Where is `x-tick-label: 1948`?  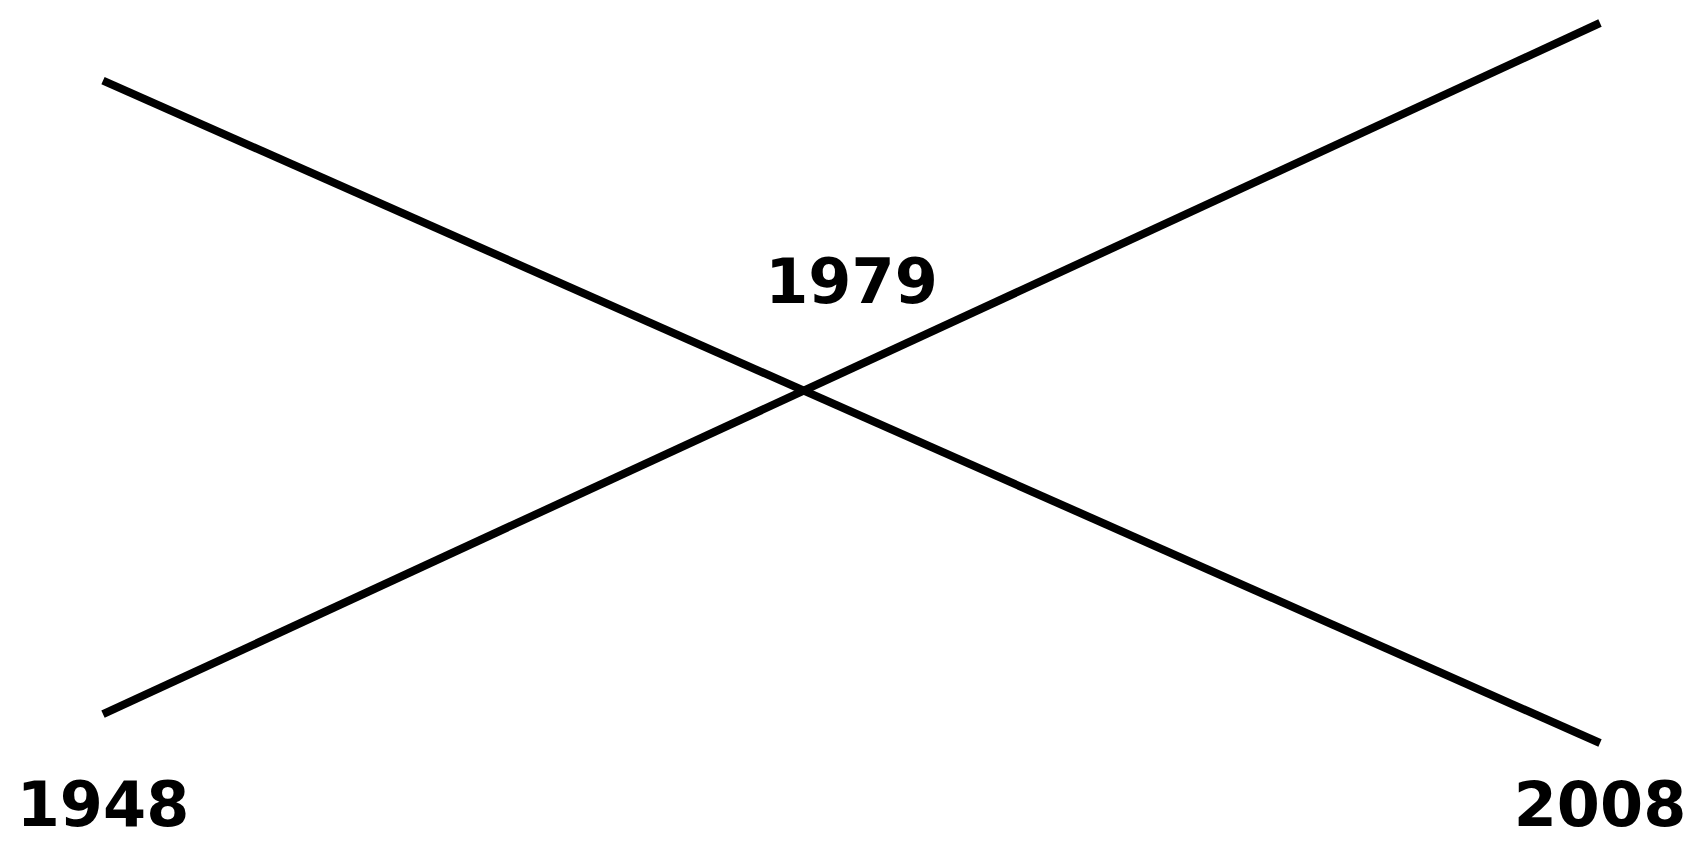
x-tick-label: 1948 is located at coordinates (103, 804).